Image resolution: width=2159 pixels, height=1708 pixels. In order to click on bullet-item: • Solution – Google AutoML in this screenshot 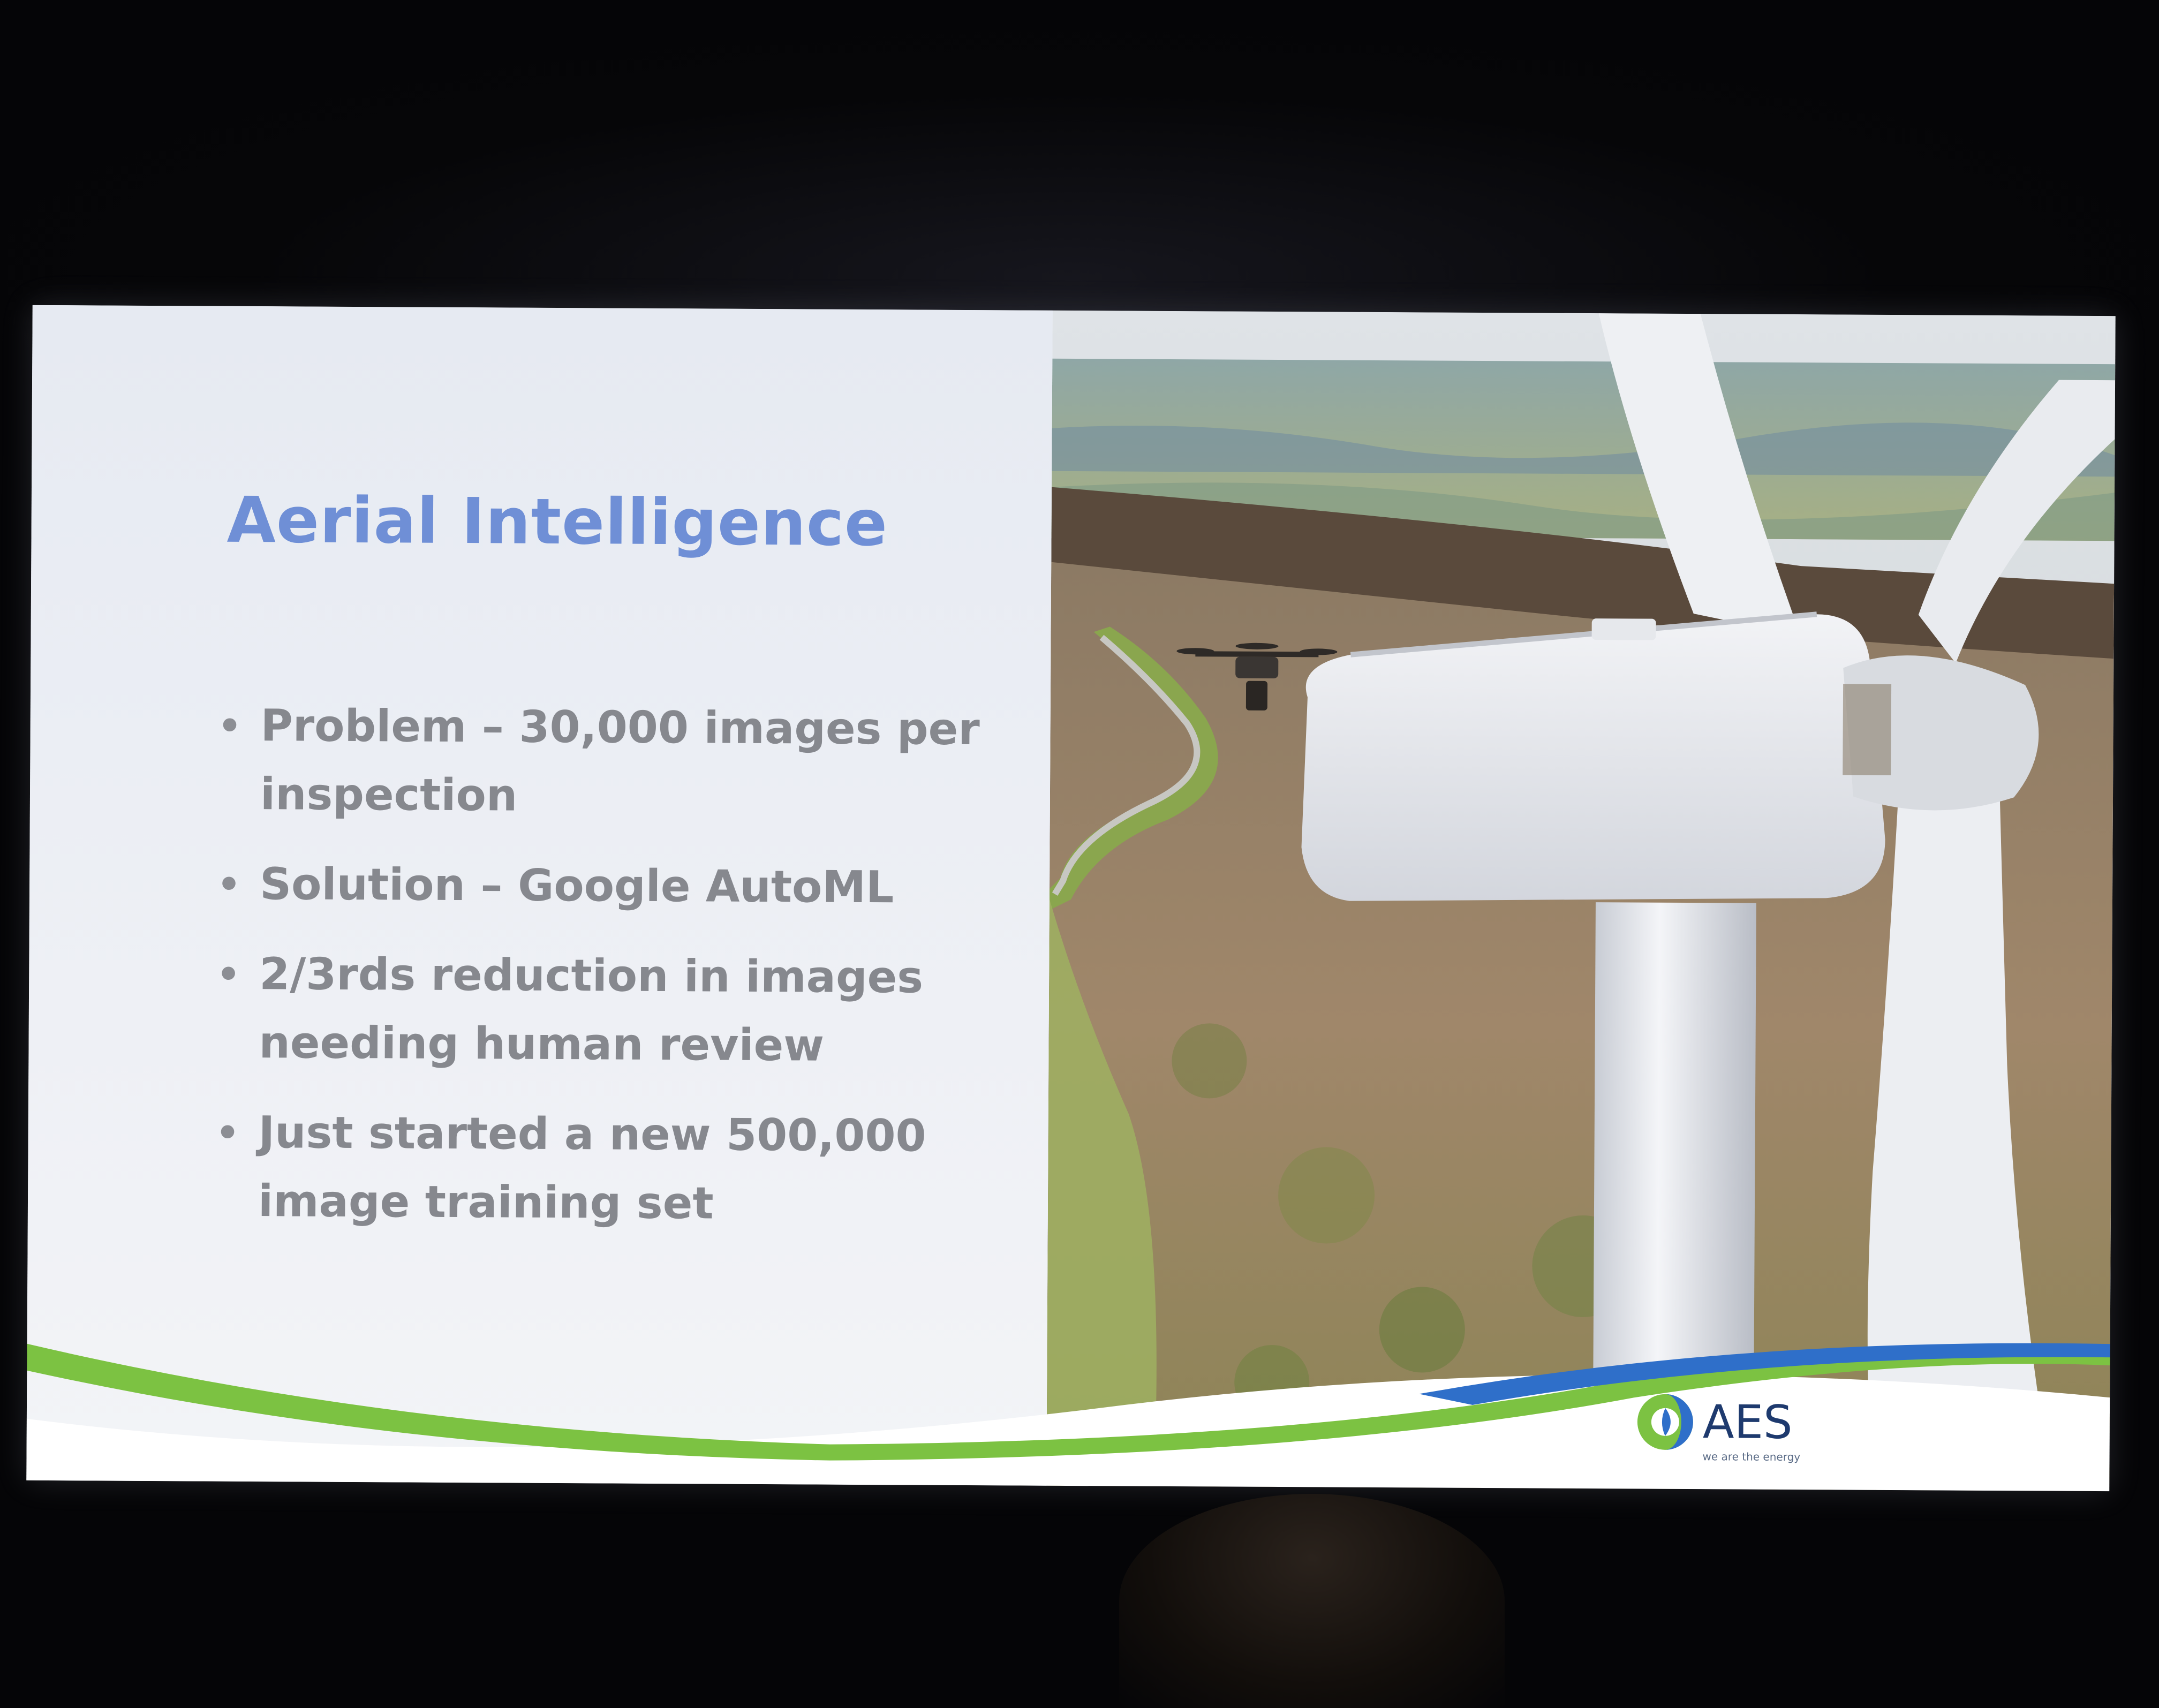, I will do `click(608, 887)`.